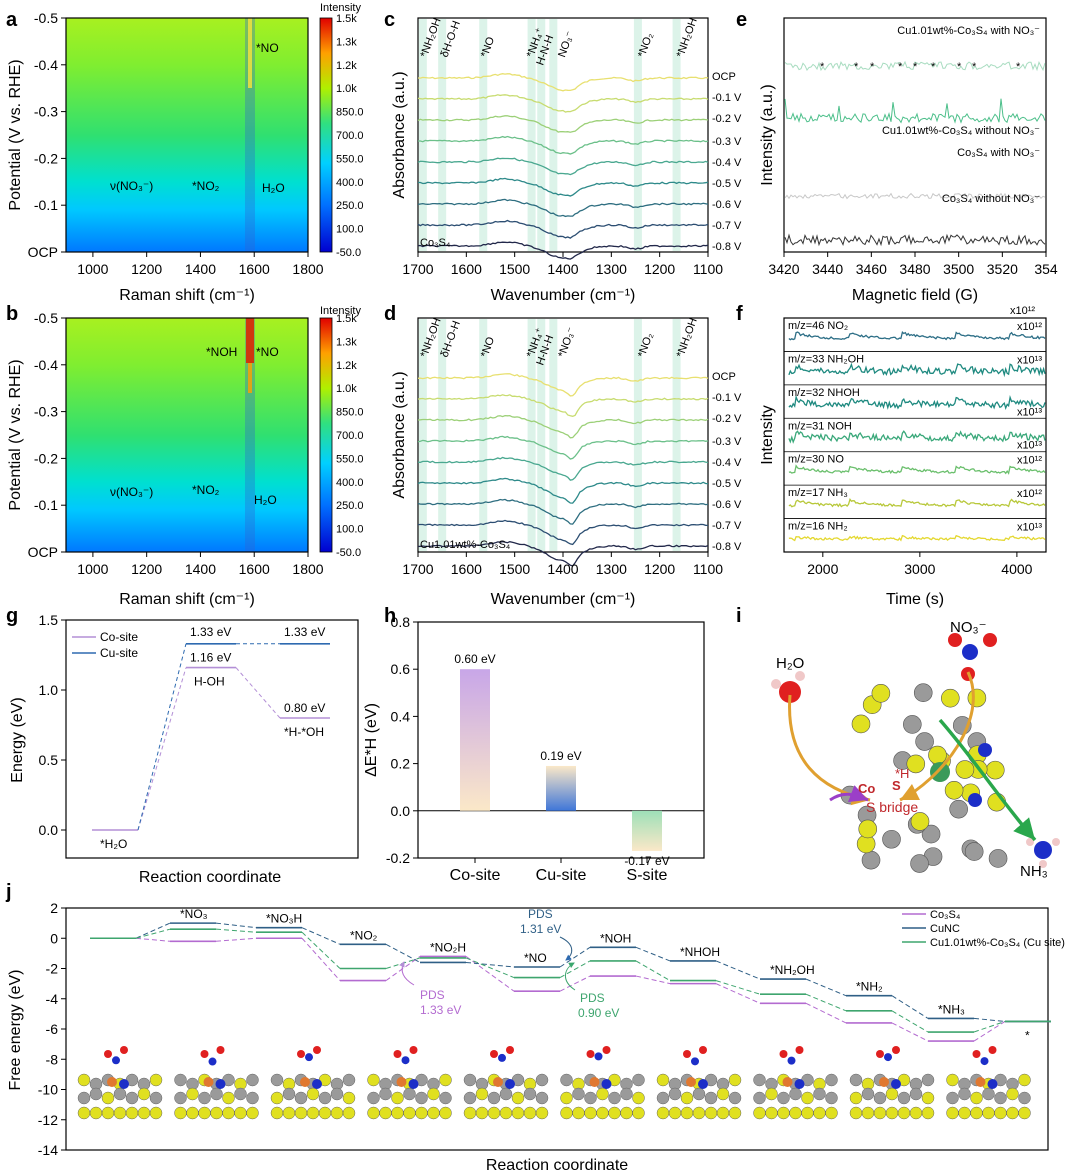  What do you see at coordinates (998, 858) in the screenshot?
I see `atom` at bounding box center [998, 858].